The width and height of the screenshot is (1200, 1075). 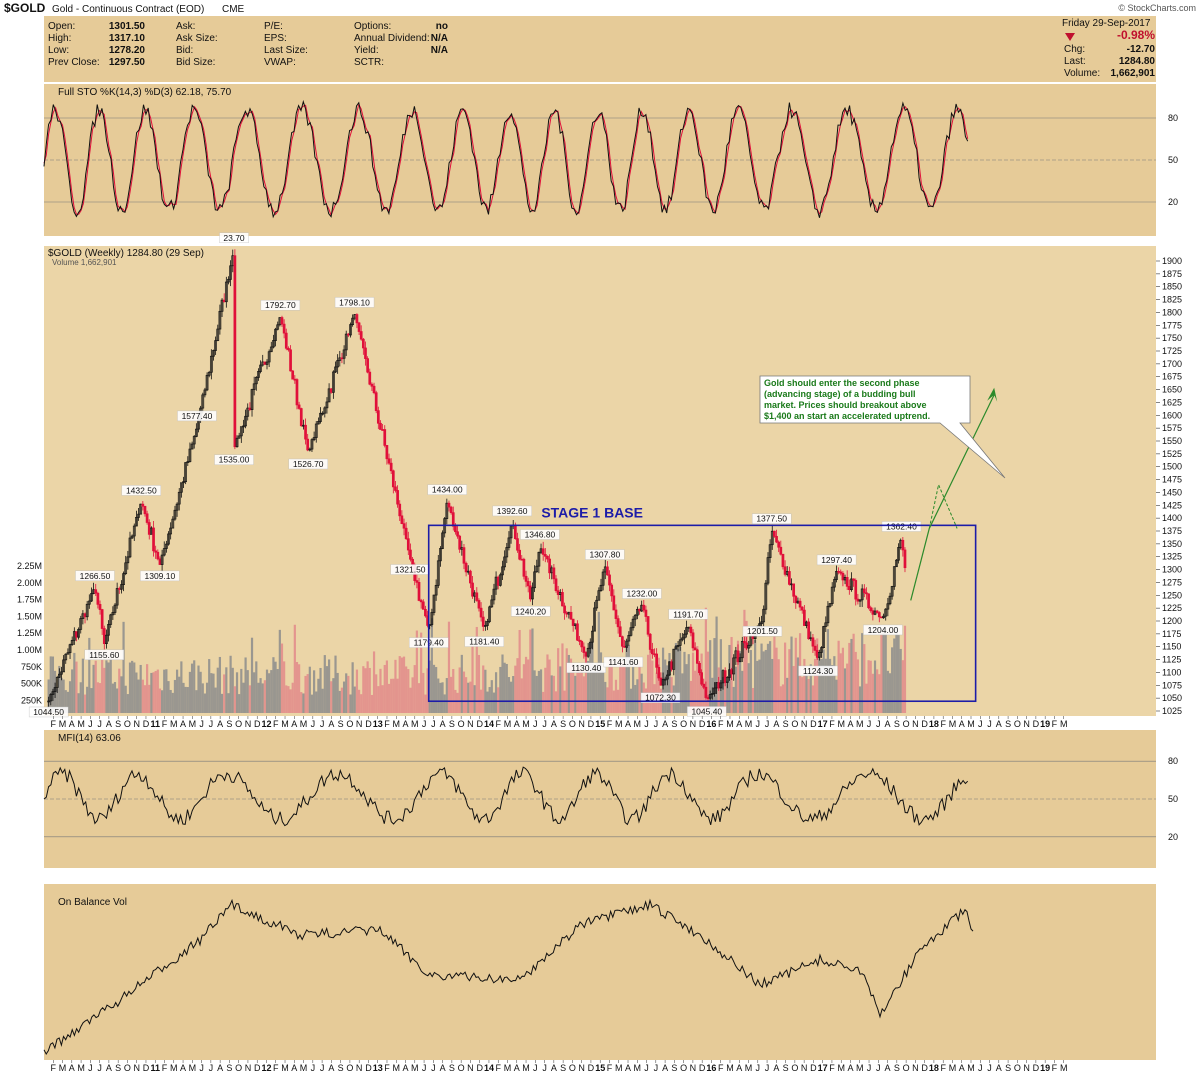 What do you see at coordinates (544, 1068) in the screenshot?
I see `x-tick-label: J` at bounding box center [544, 1068].